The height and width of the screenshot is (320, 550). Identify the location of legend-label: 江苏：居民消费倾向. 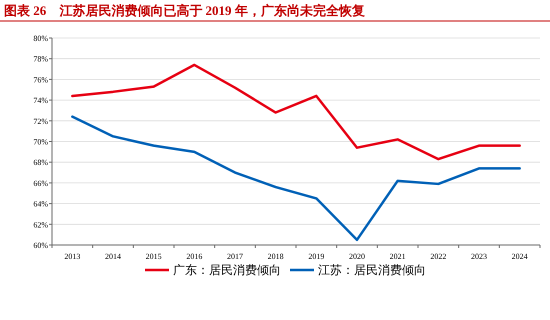
(372, 270).